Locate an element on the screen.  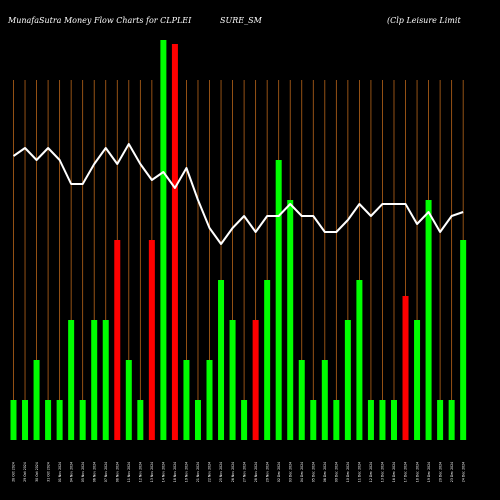
x-tick-label: 05 Nov 2024 is located at coordinates (83, 472).